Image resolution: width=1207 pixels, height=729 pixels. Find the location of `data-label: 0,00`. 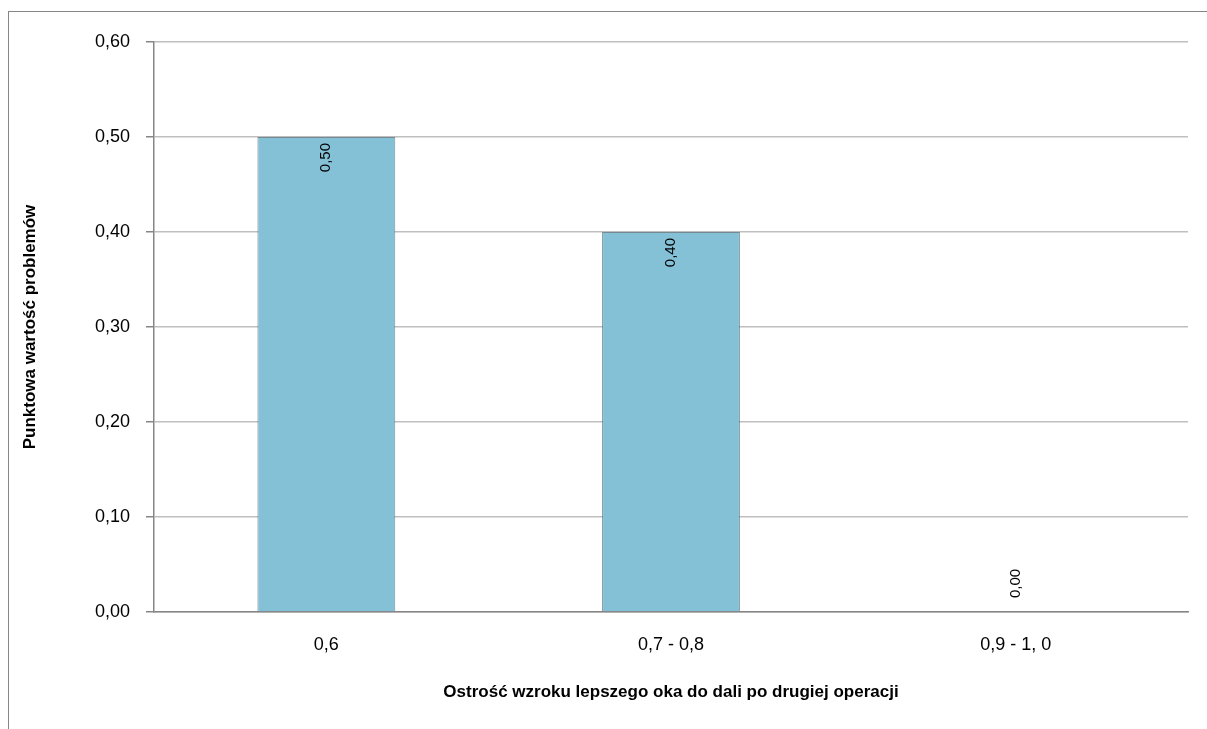

data-label: 0,00 is located at coordinates (1014, 583).